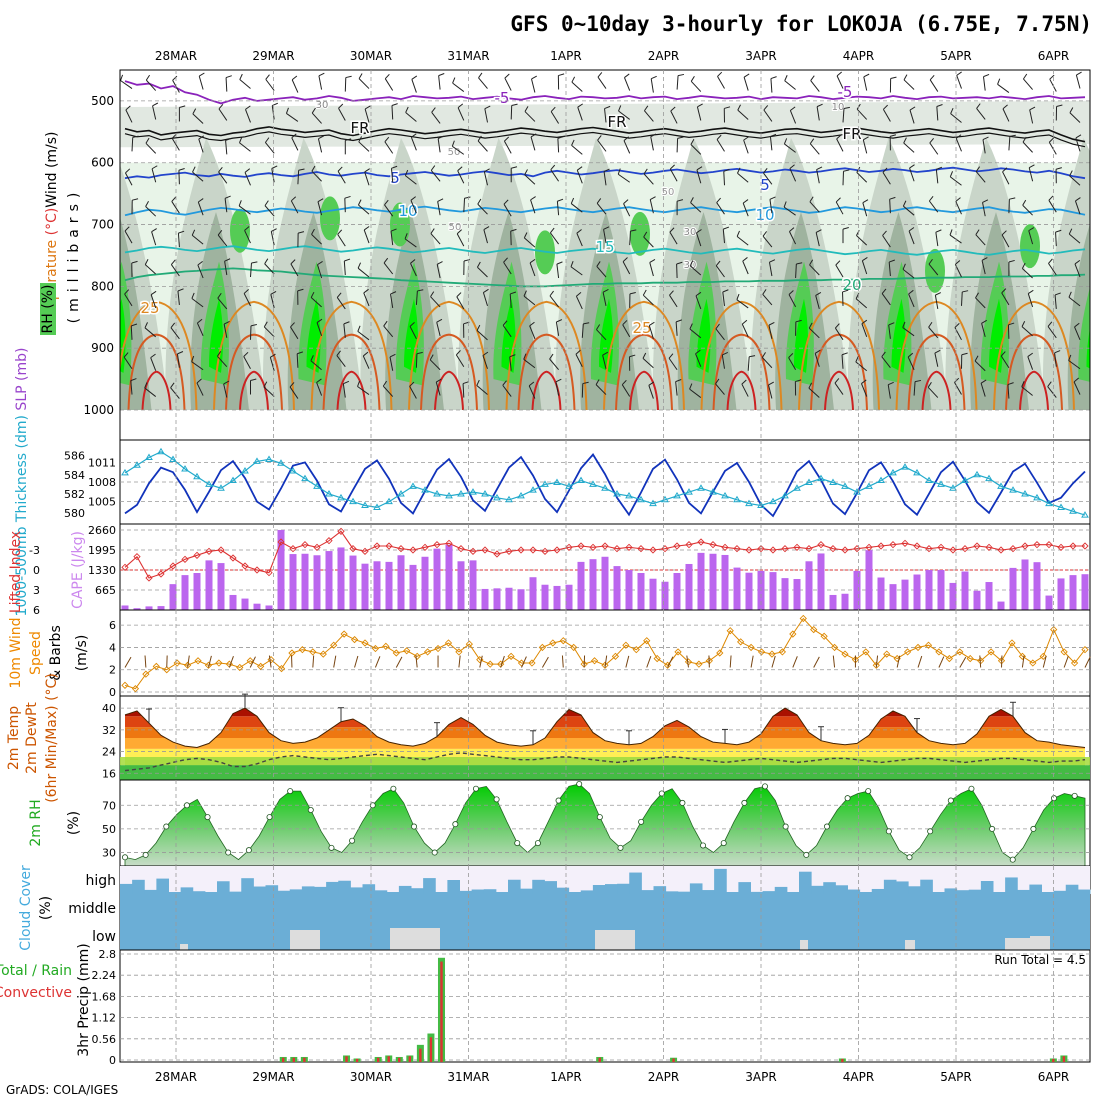 Image resolution: width=1100 pixels, height=1100 pixels. Describe the element at coordinates (102, 286) in the screenshot. I see `pressure-tick-label: 800` at that location.